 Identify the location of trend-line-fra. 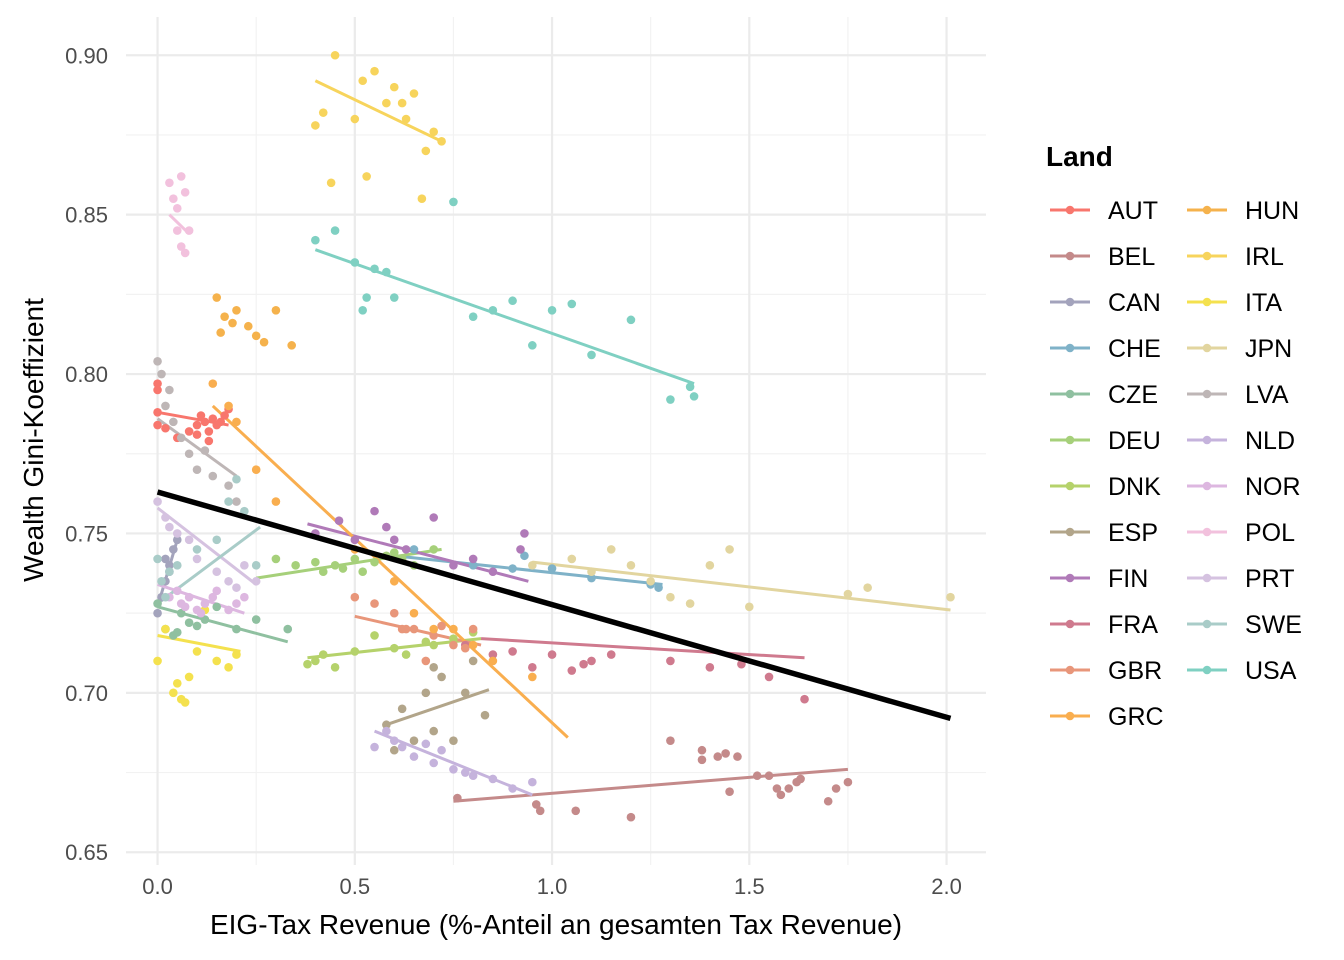
(642, 648).